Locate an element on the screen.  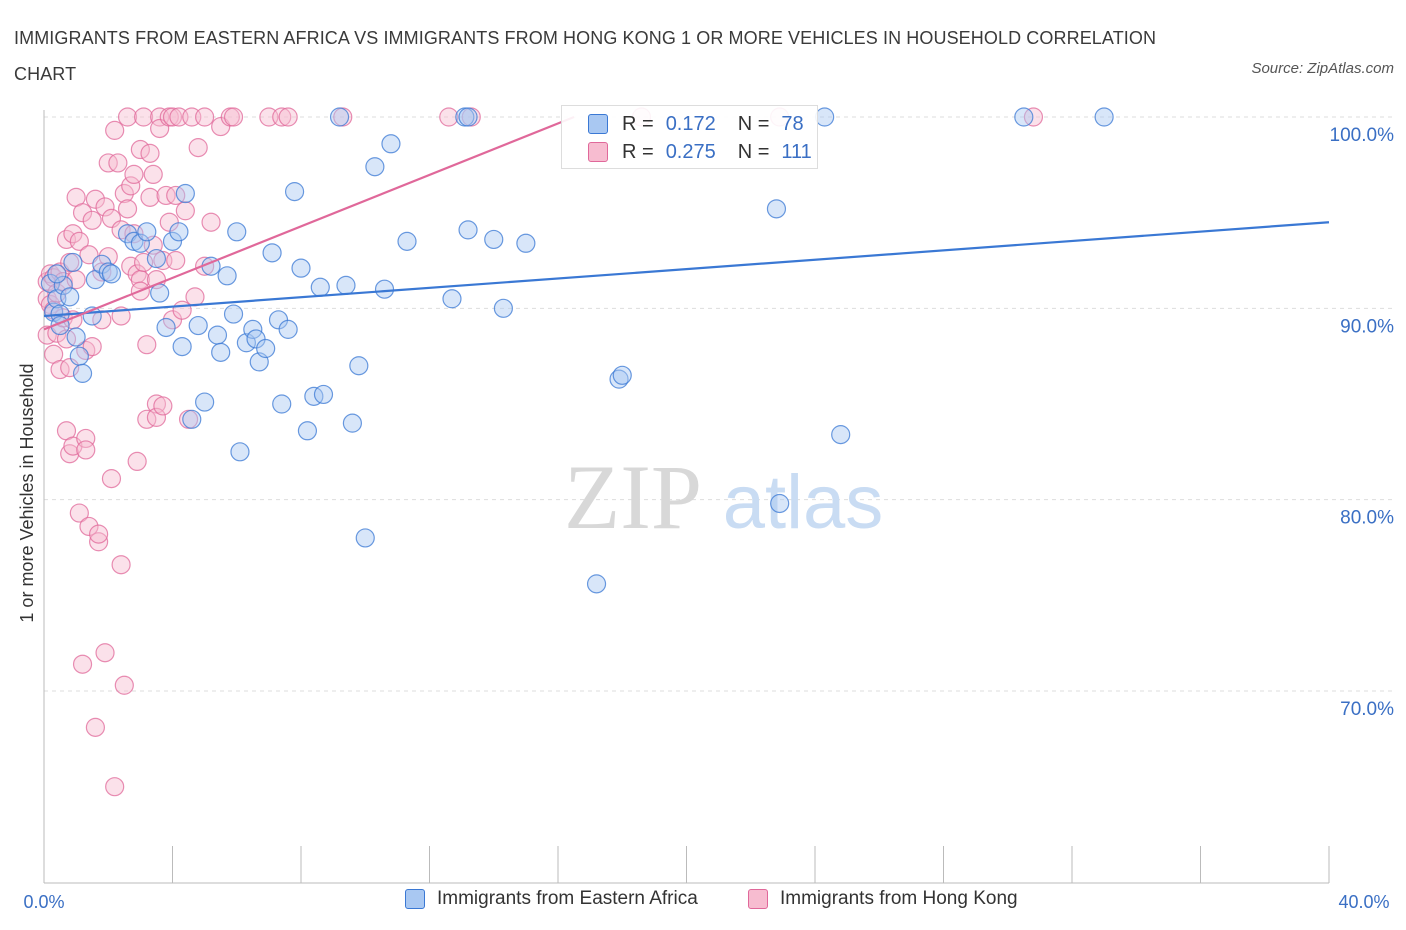
stats-n-label: N = is located at coordinates (753, 151).